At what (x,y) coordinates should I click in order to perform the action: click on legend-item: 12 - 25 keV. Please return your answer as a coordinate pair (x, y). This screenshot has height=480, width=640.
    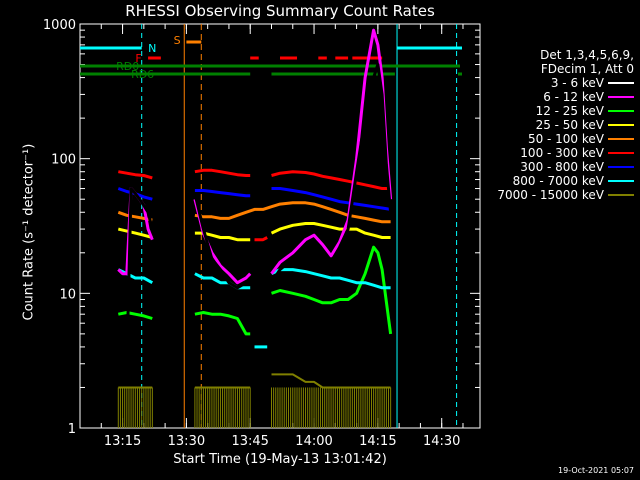
    Looking at the image, I should click on (554, 111).